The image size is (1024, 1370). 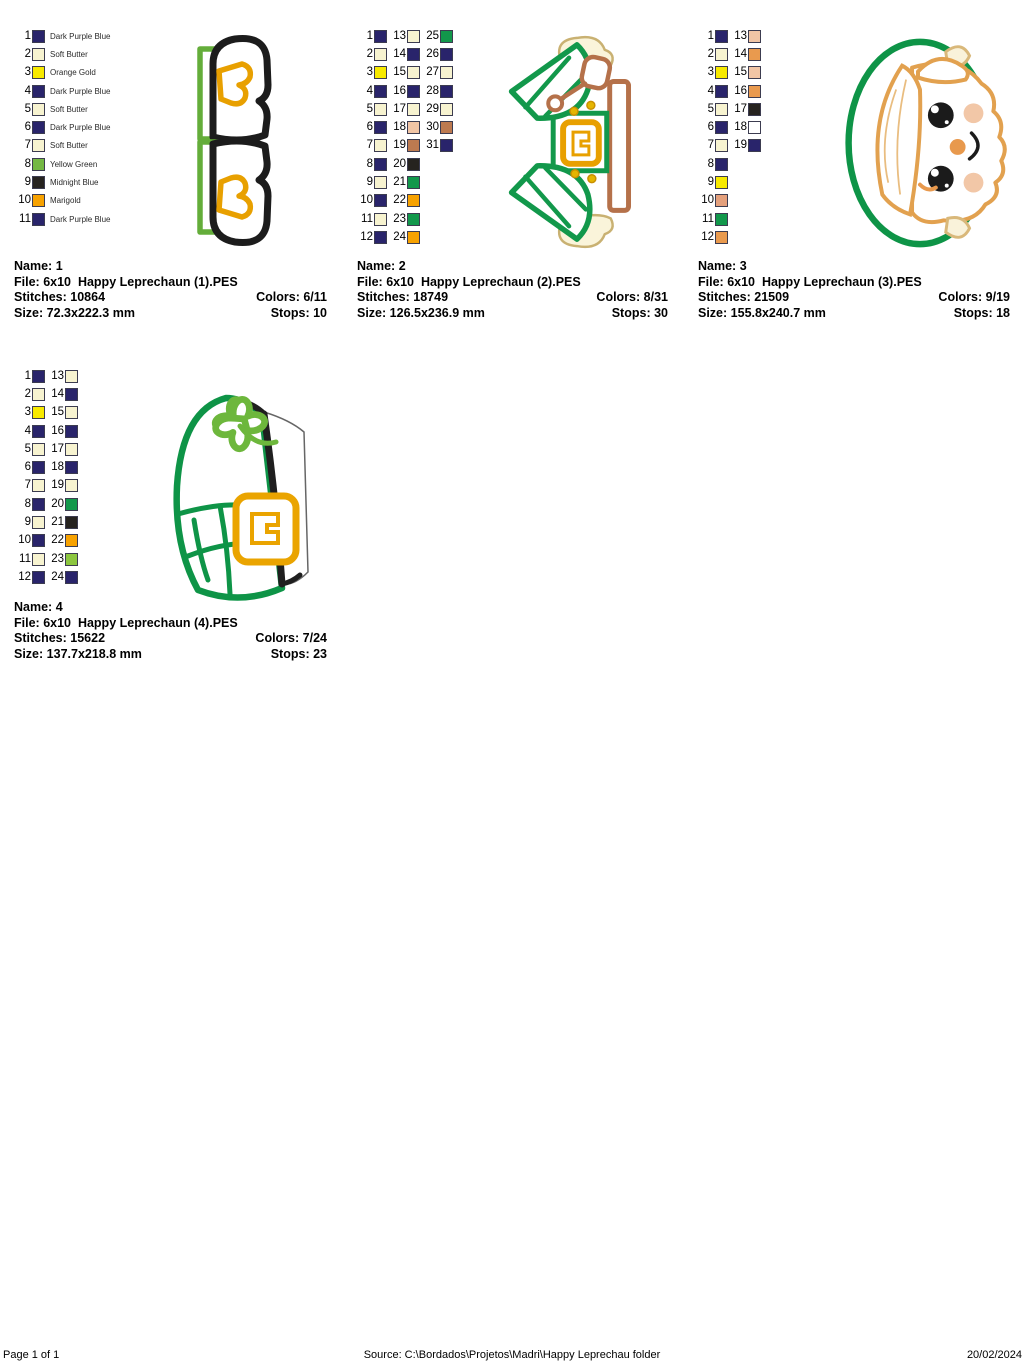 I want to click on color-row: 26, so click(x=437, y=54).